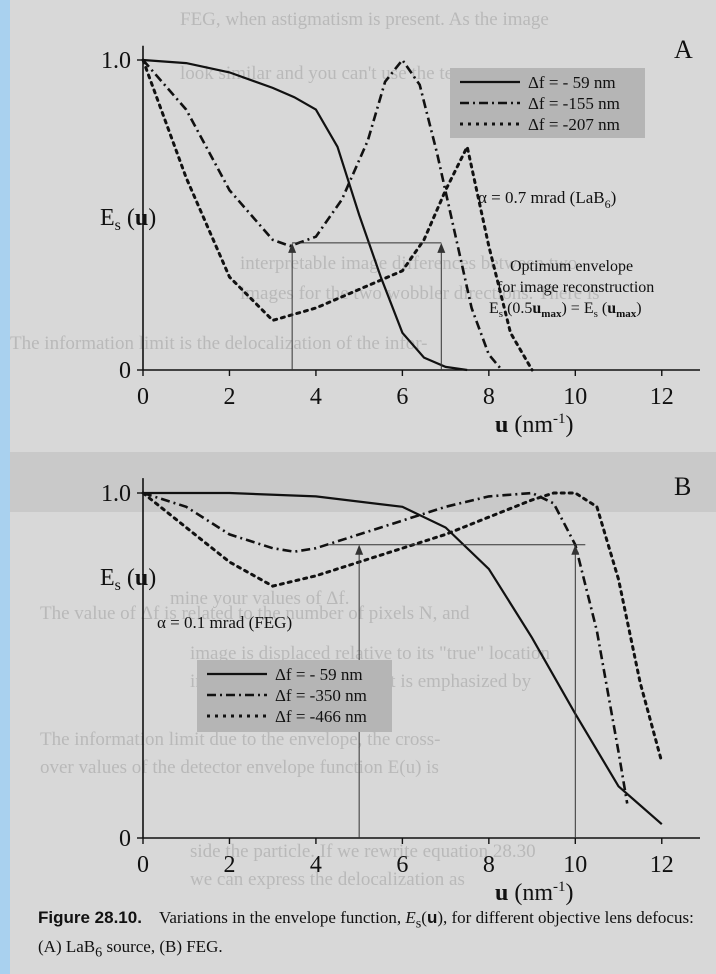  Describe the element at coordinates (321, 695) in the screenshot. I see `legend-label: Δf = -350 nm` at that location.